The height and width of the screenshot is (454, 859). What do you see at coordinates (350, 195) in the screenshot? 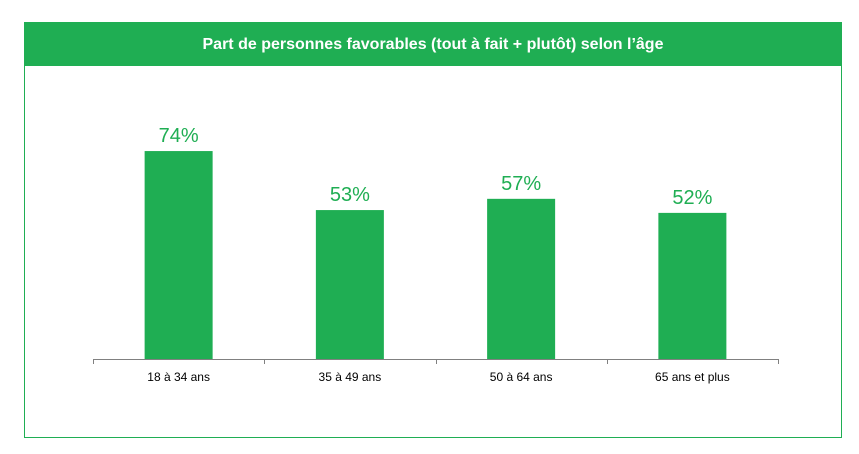
I see `data-label-2: 53%` at bounding box center [350, 195].